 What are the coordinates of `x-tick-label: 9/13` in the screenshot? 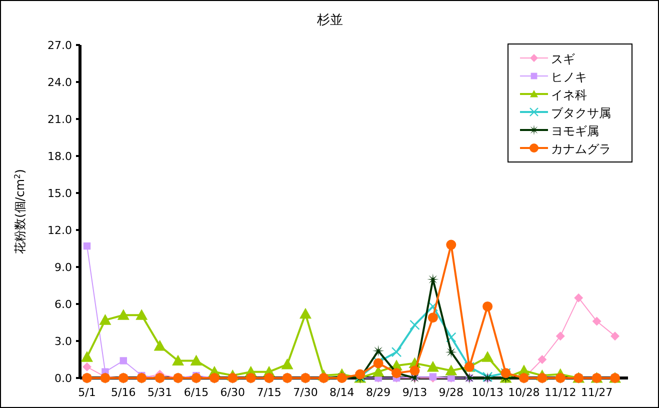 It's located at (415, 392).